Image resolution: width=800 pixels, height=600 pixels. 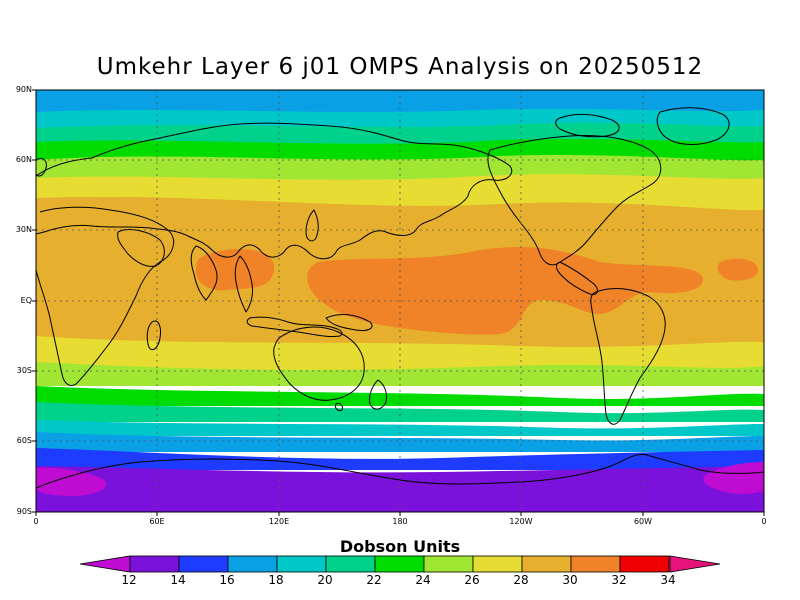 What do you see at coordinates (279, 521) in the screenshot?
I see `lon-label-120e: 120E` at bounding box center [279, 521].